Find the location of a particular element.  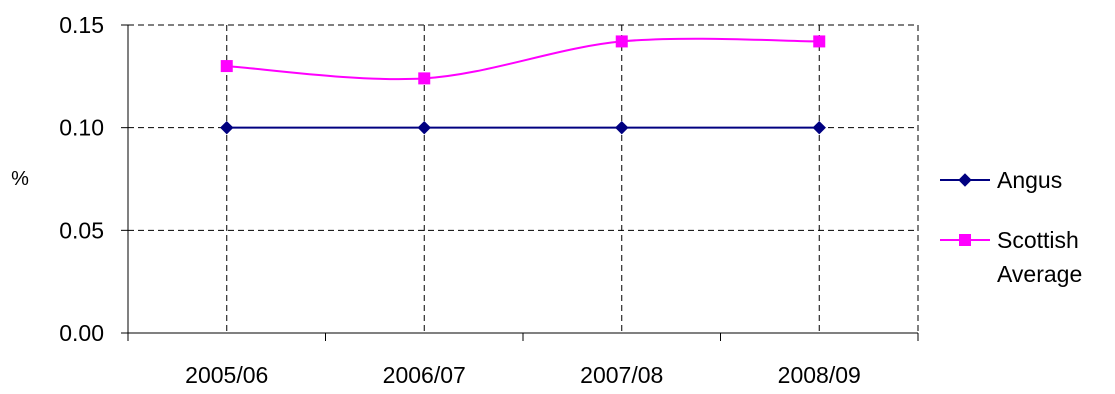

x-tick-label: 2007/08 is located at coordinates (621, 375).